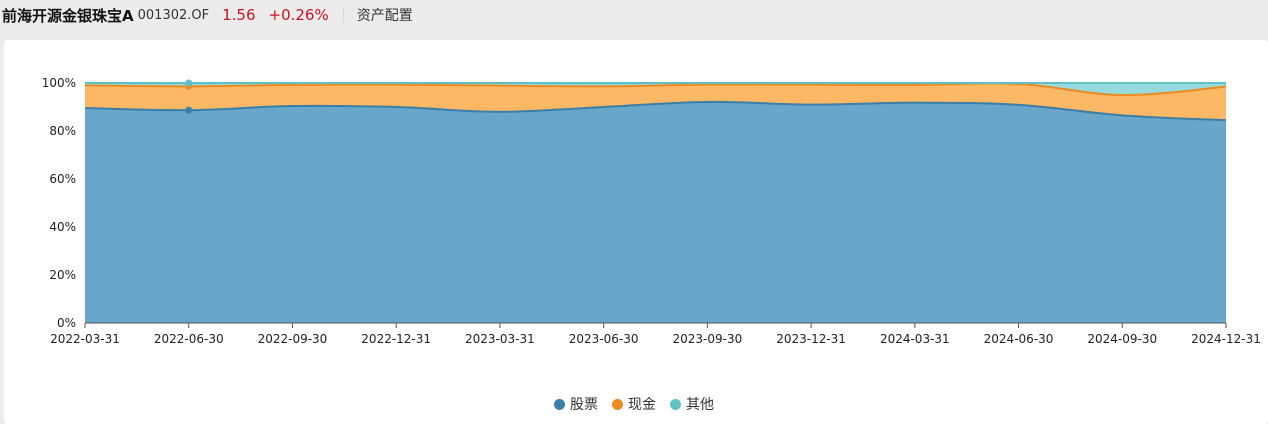  Describe the element at coordinates (915, 339) in the screenshot. I see `x-tick-label: 2024-03-31` at that location.